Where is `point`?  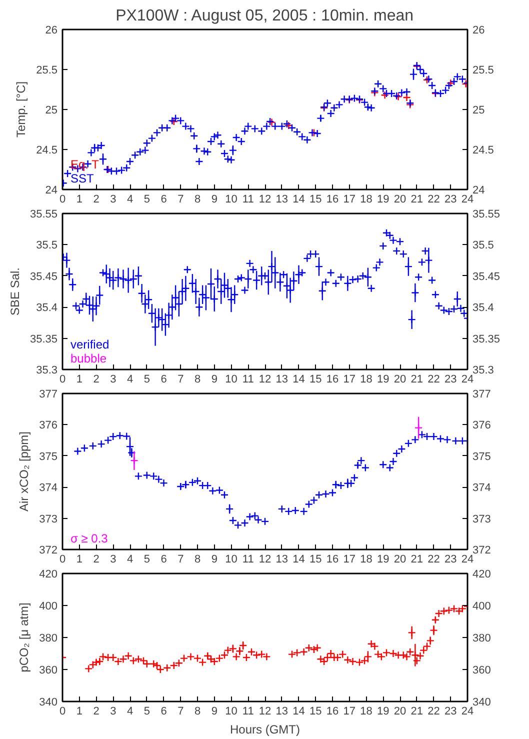 point is located at coordinates (406, 97).